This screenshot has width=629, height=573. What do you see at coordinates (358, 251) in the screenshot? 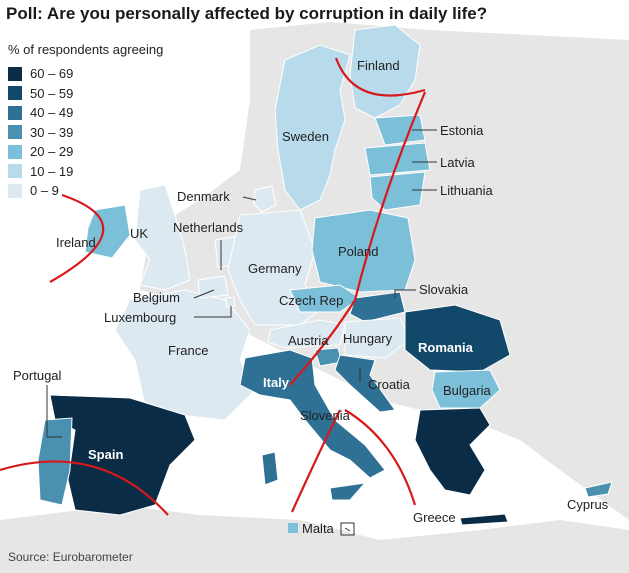
I see `label-poland: Poland` at bounding box center [358, 251].